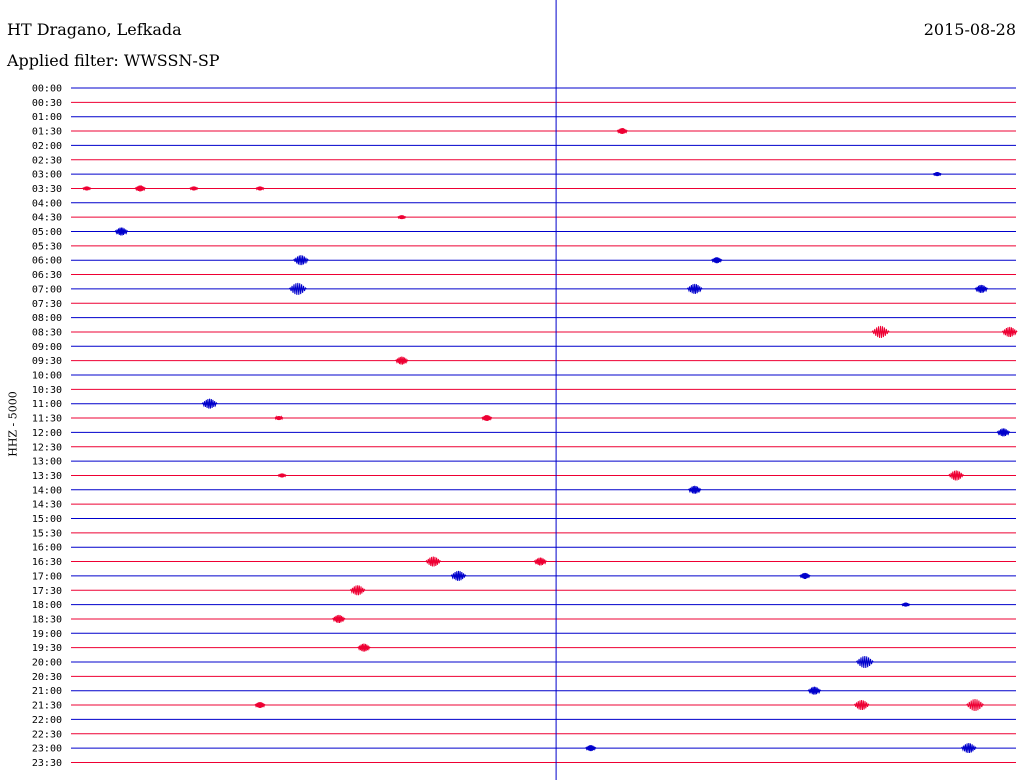 This screenshot has width=1024, height=780. Describe the element at coordinates (47, 576) in the screenshot. I see `tick-label-1700: 17:00` at that location.